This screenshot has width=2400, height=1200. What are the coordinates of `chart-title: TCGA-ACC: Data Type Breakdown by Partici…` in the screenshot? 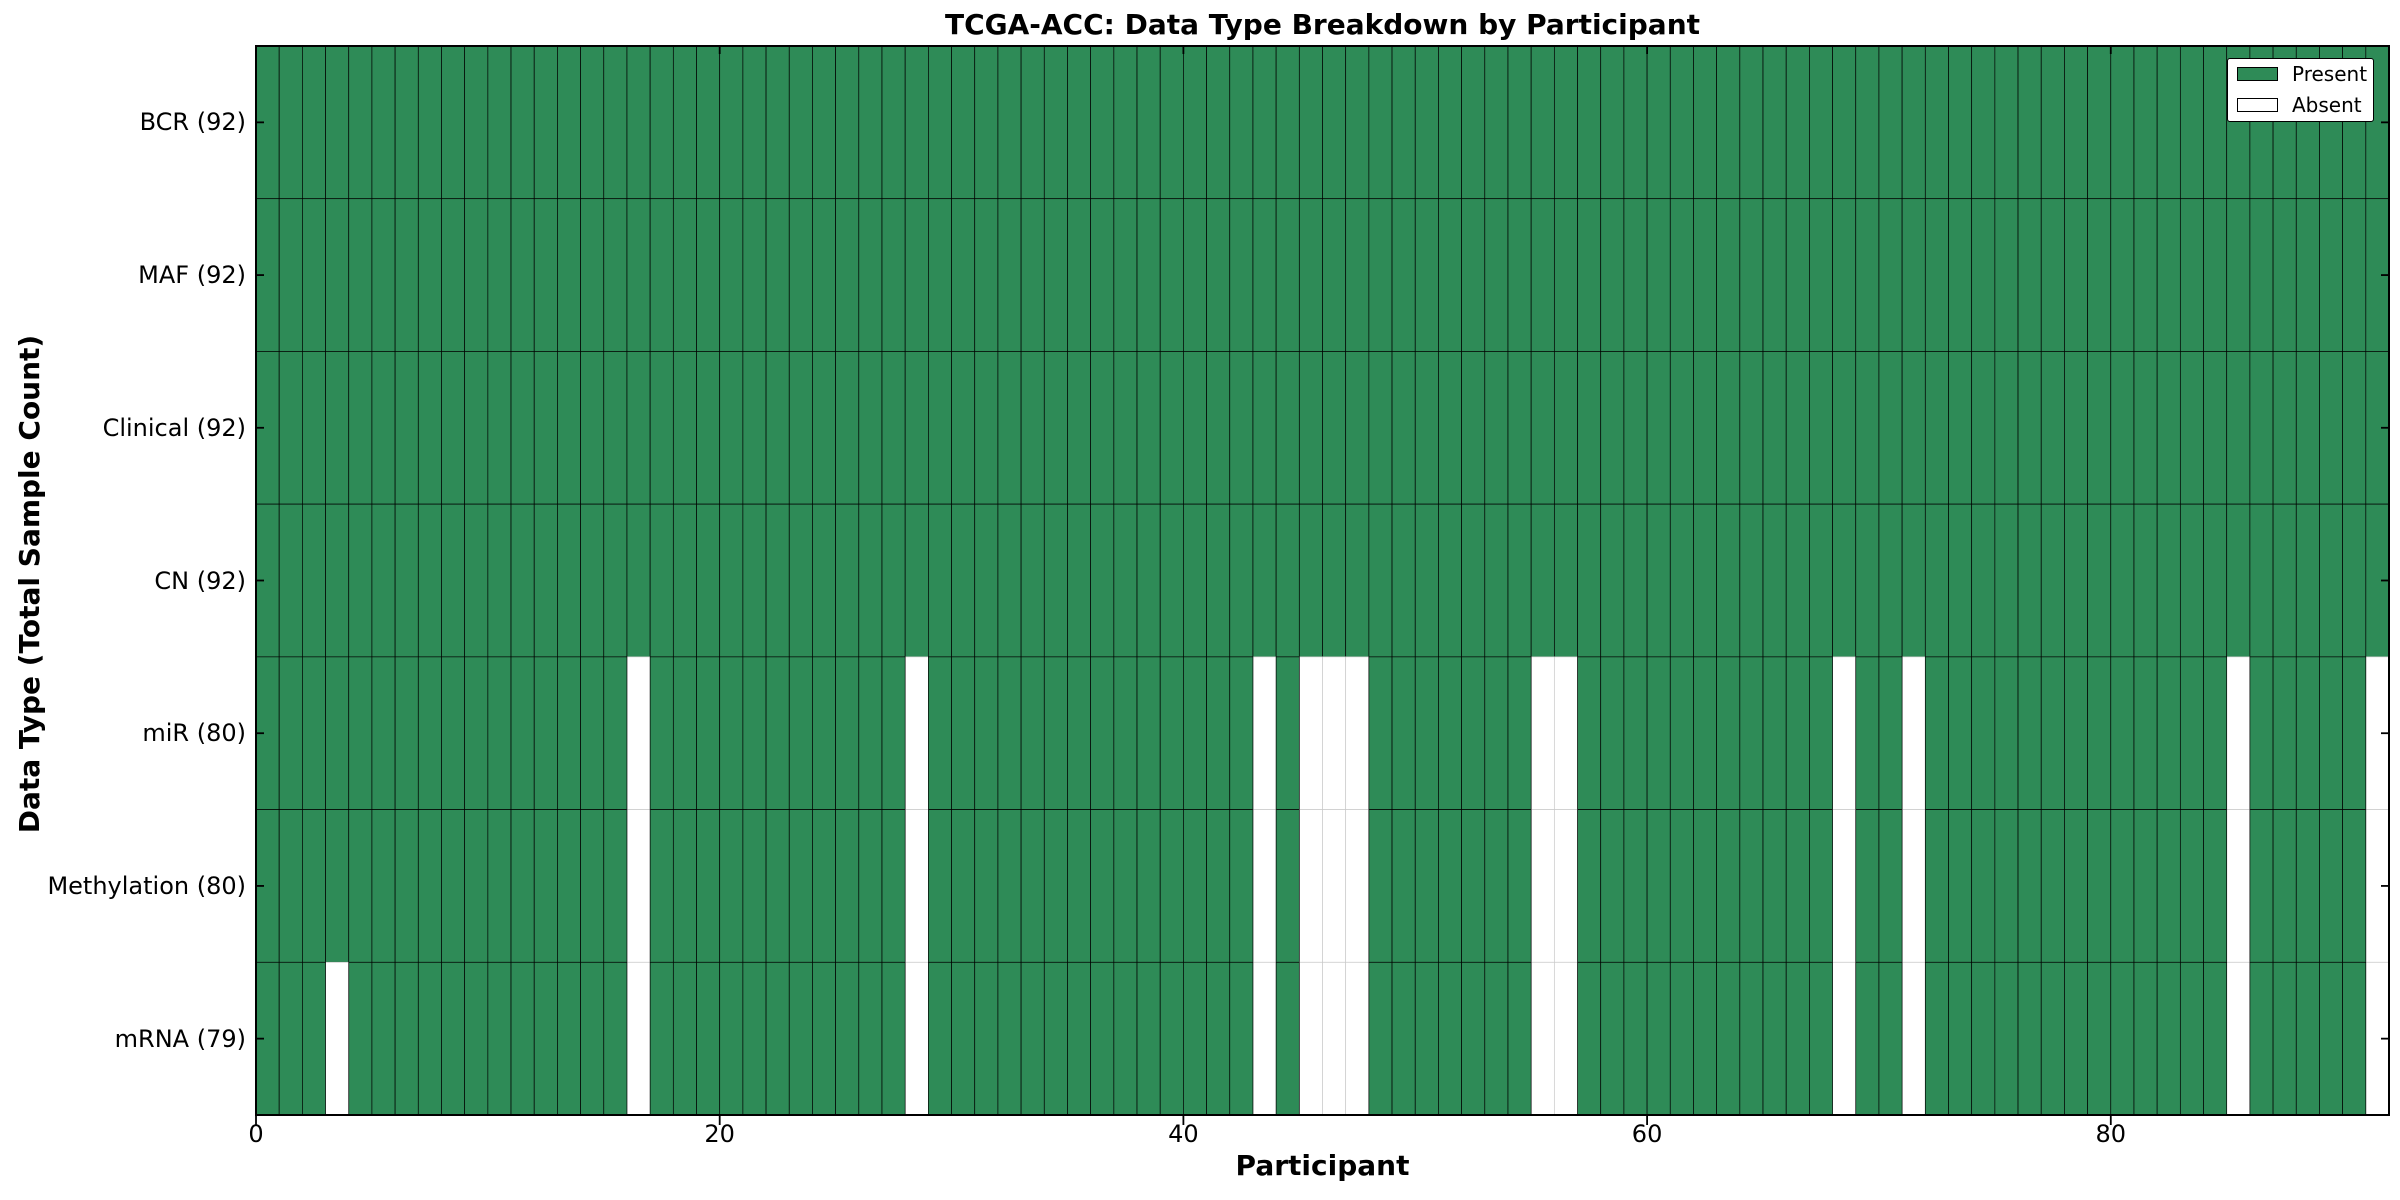 It's located at (1322, 24).